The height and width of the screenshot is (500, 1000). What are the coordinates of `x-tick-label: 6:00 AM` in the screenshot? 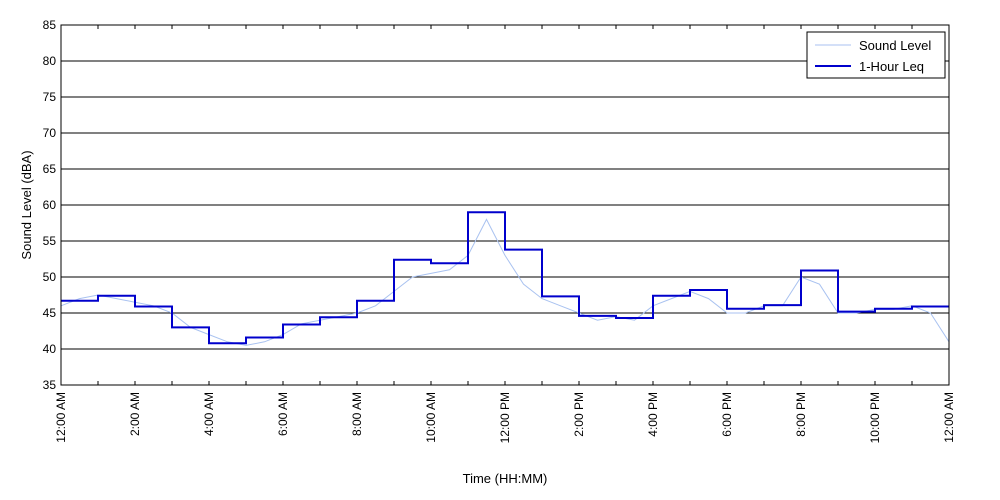 It's located at (283, 414).